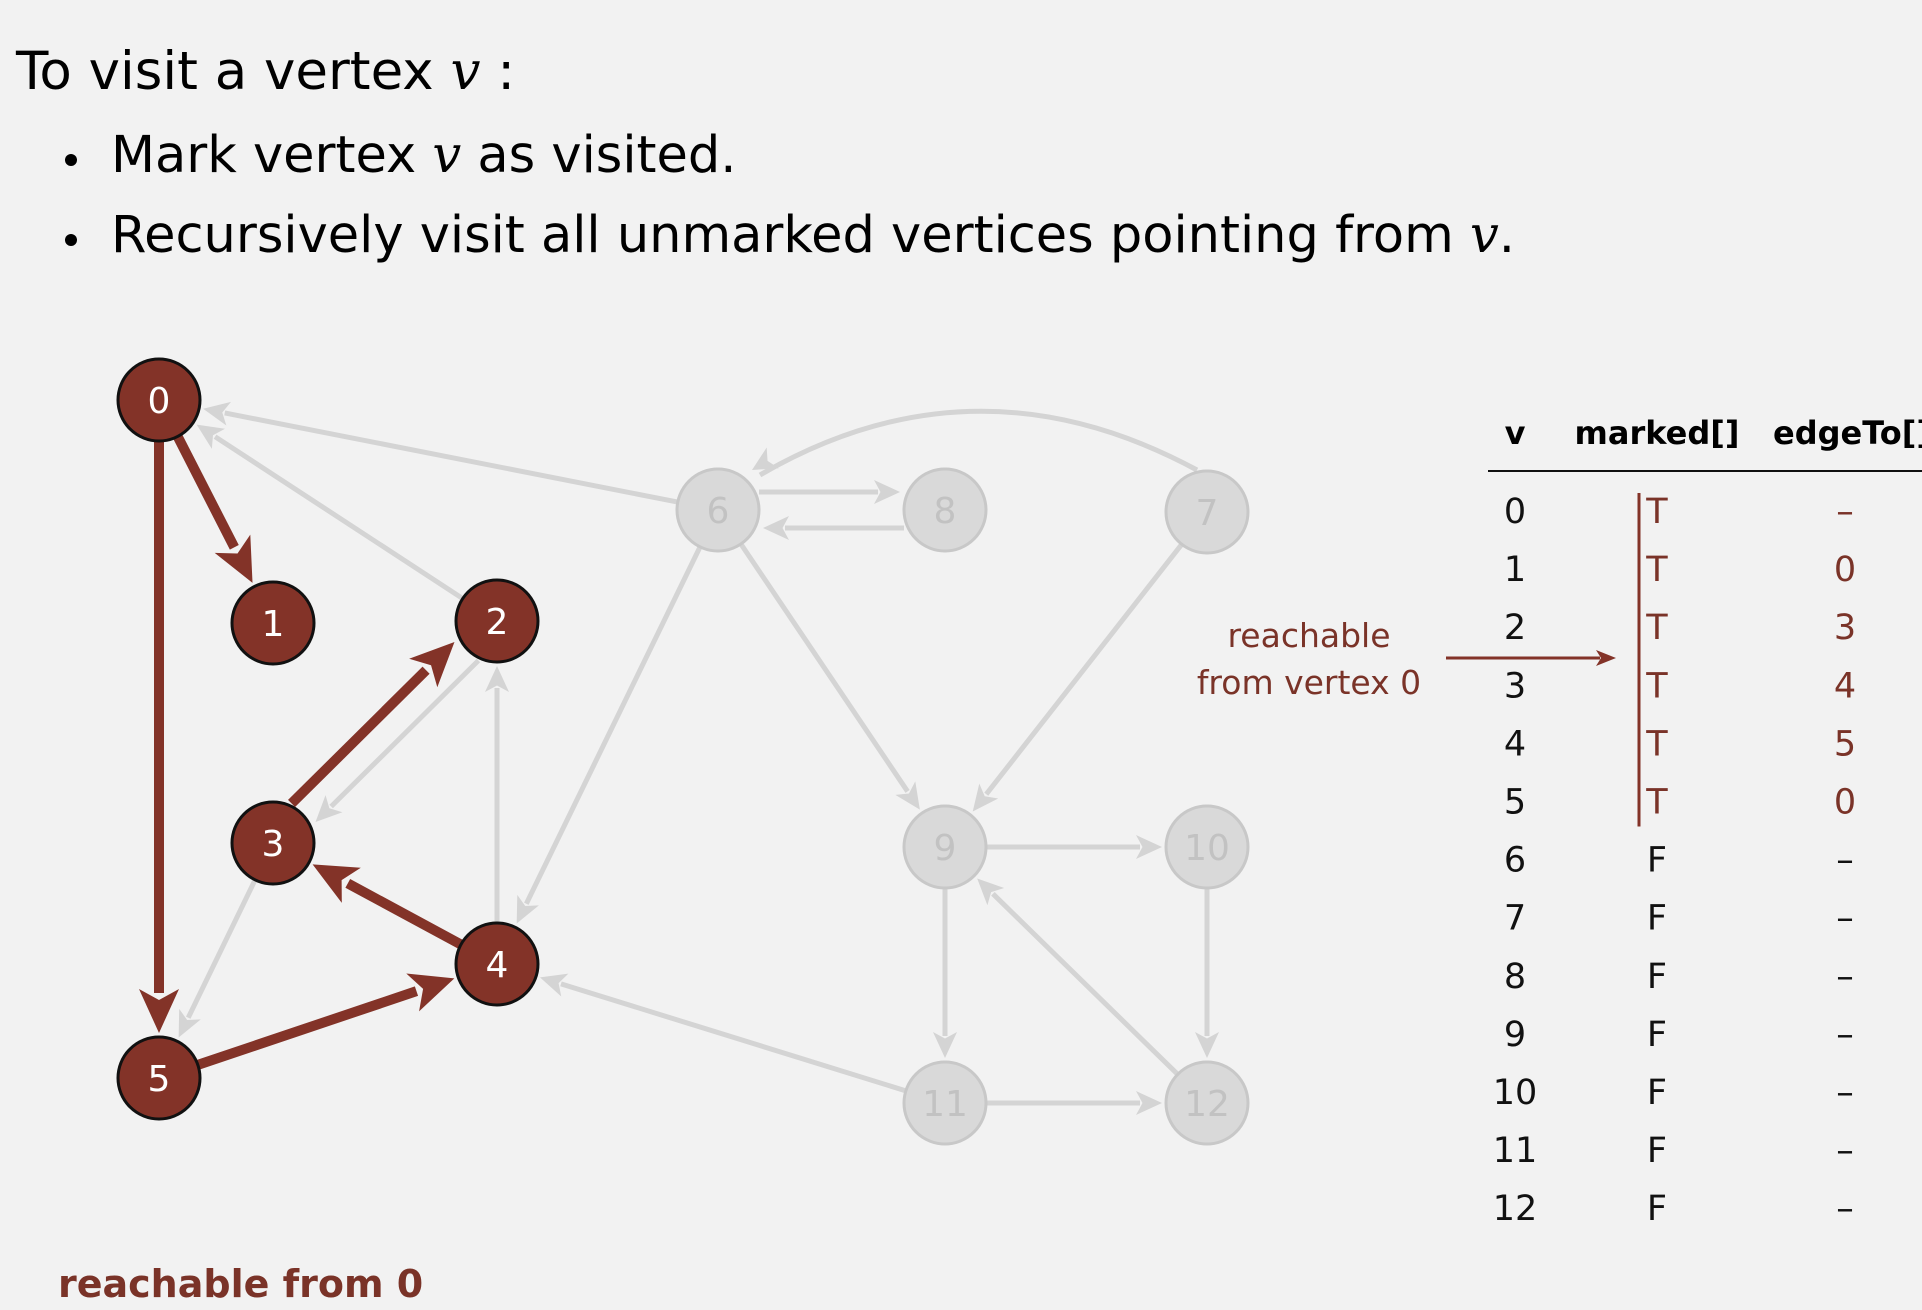  I want to click on vertex-label: 4, so click(497, 965).